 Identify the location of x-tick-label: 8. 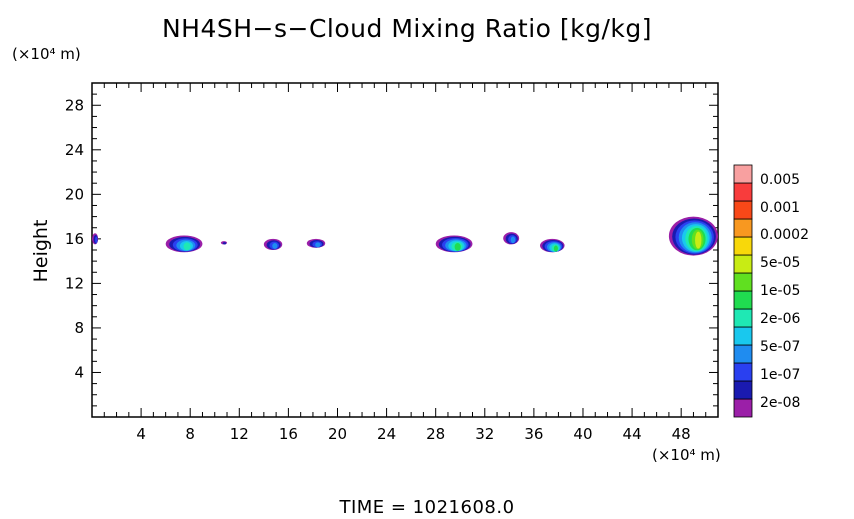
(190, 434).